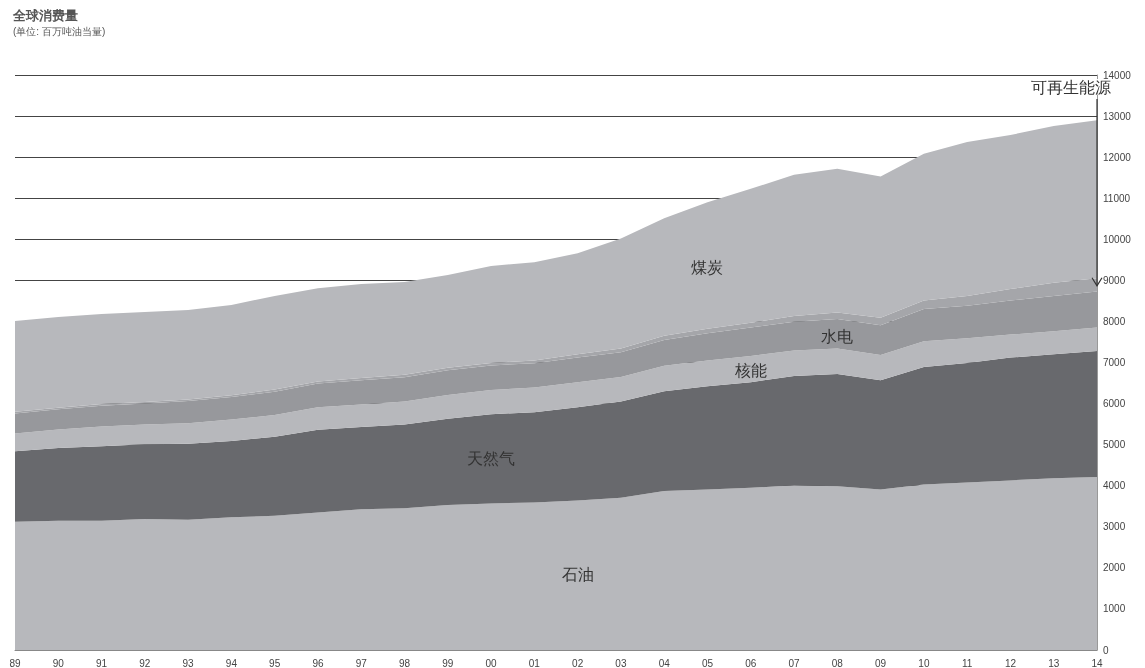 Image resolution: width=1145 pixels, height=668 pixels. Describe the element at coordinates (448, 662) in the screenshot. I see `x-tick-label: 99` at that location.